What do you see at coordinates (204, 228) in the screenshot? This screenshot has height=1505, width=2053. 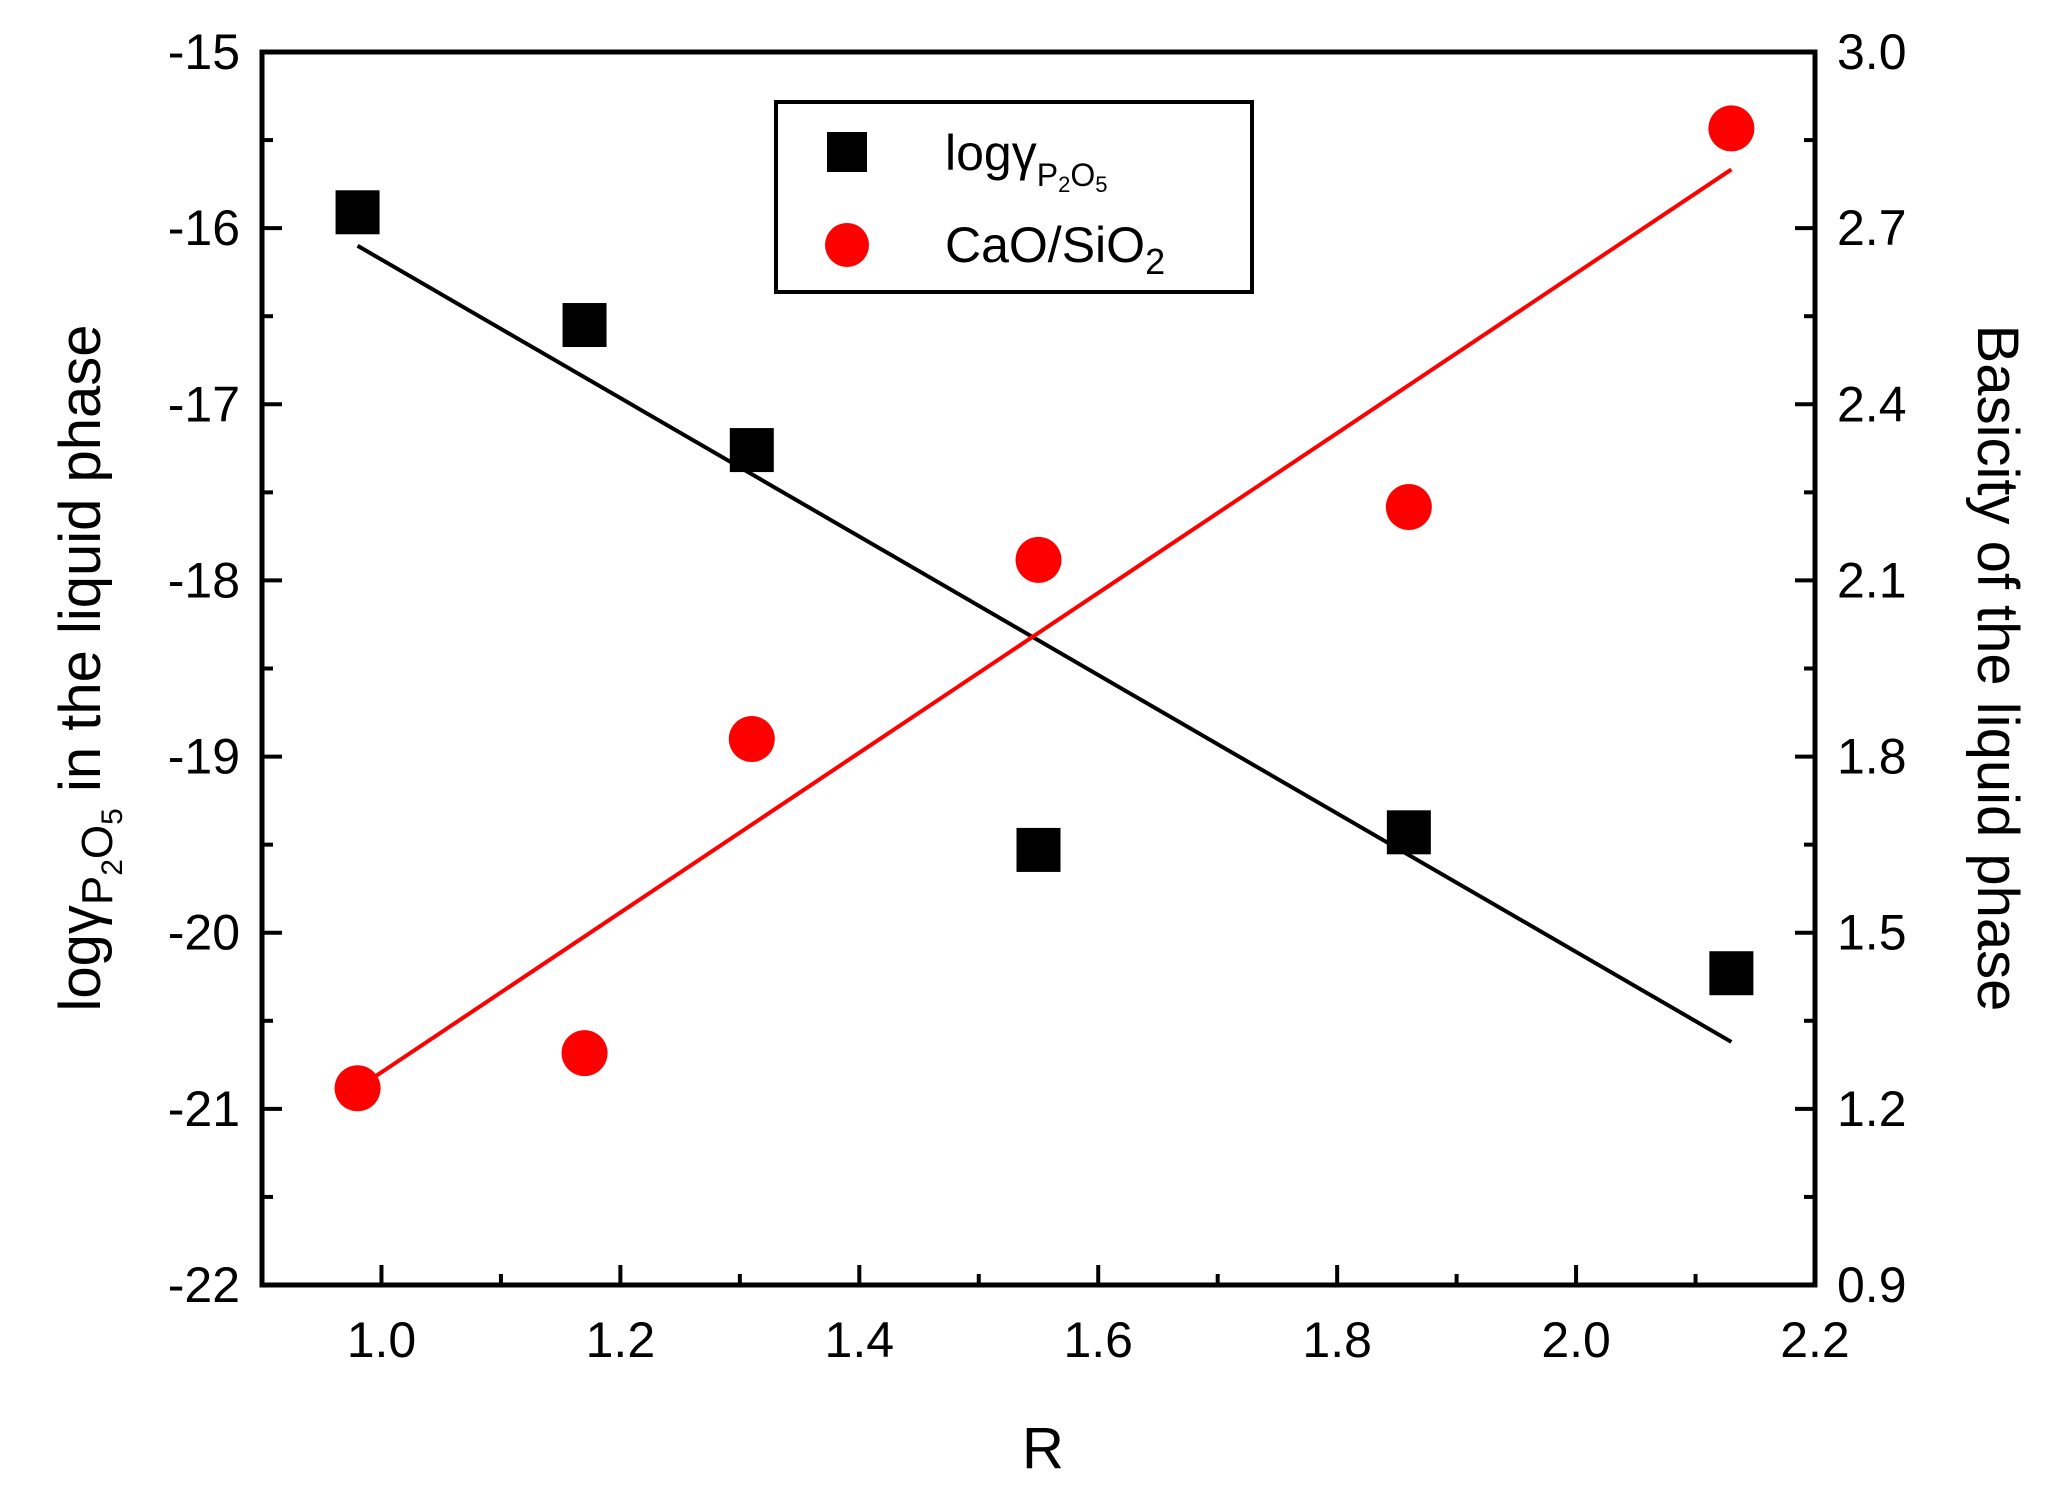 I see `y-left-tick-label: -16` at bounding box center [204, 228].